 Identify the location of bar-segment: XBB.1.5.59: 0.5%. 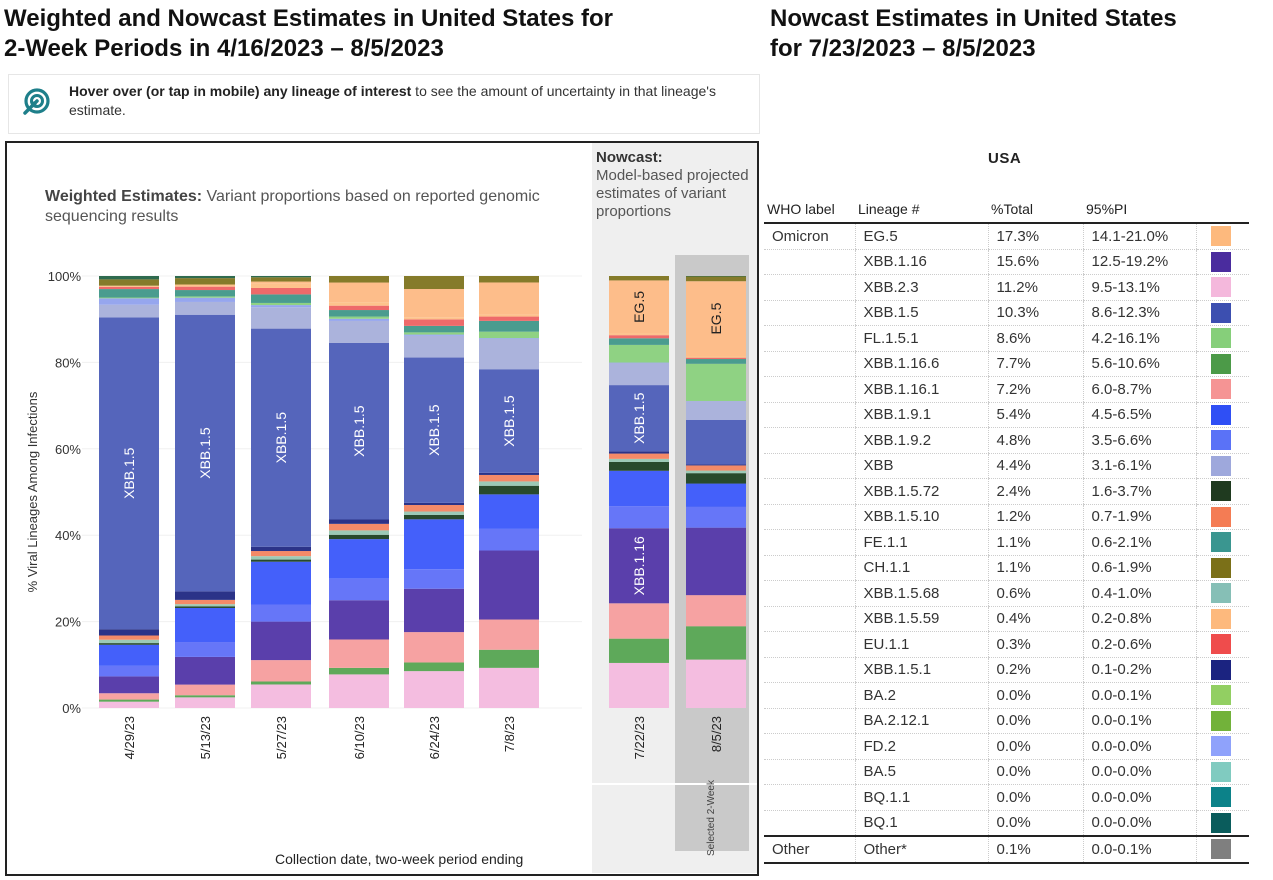
(205, 285).